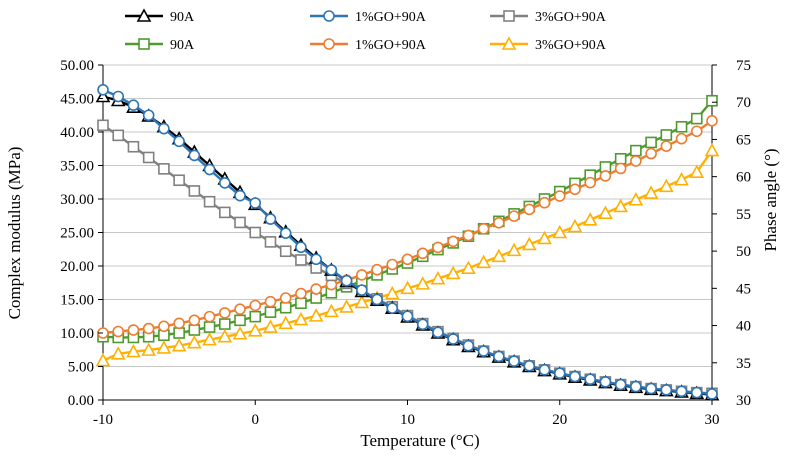 This screenshot has width=791, height=458. What do you see at coordinates (407, 420) in the screenshot?
I see `x-tick-label: 10` at bounding box center [407, 420].